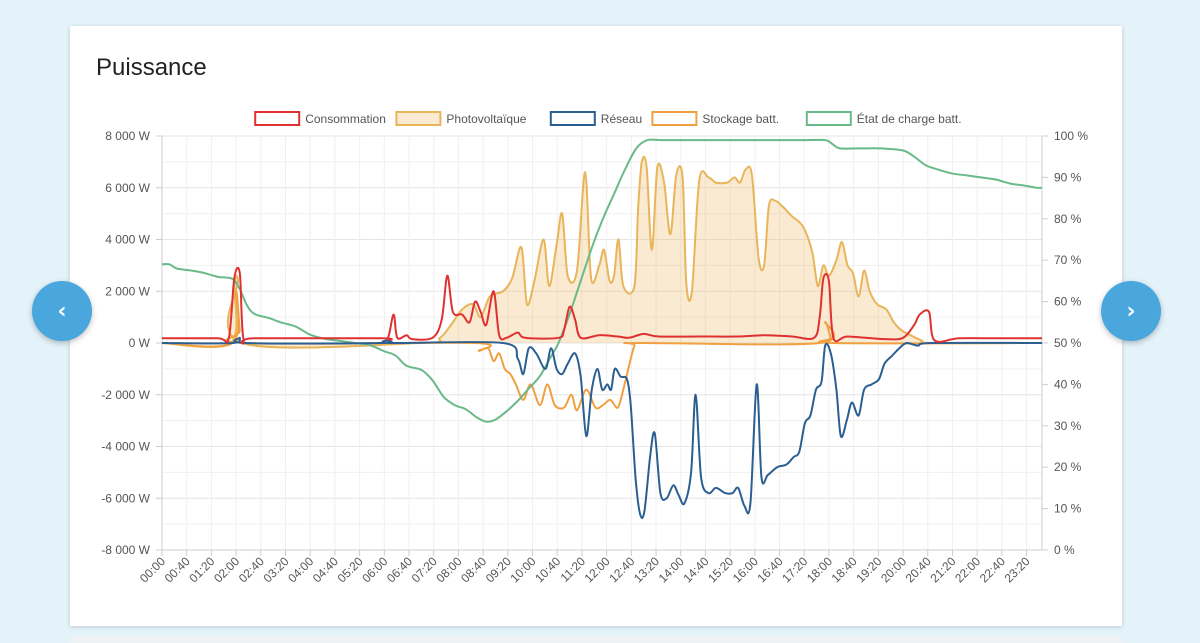  What do you see at coordinates (918, 569) in the screenshot?
I see `x-tick-label: 20:40` at bounding box center [918, 569].